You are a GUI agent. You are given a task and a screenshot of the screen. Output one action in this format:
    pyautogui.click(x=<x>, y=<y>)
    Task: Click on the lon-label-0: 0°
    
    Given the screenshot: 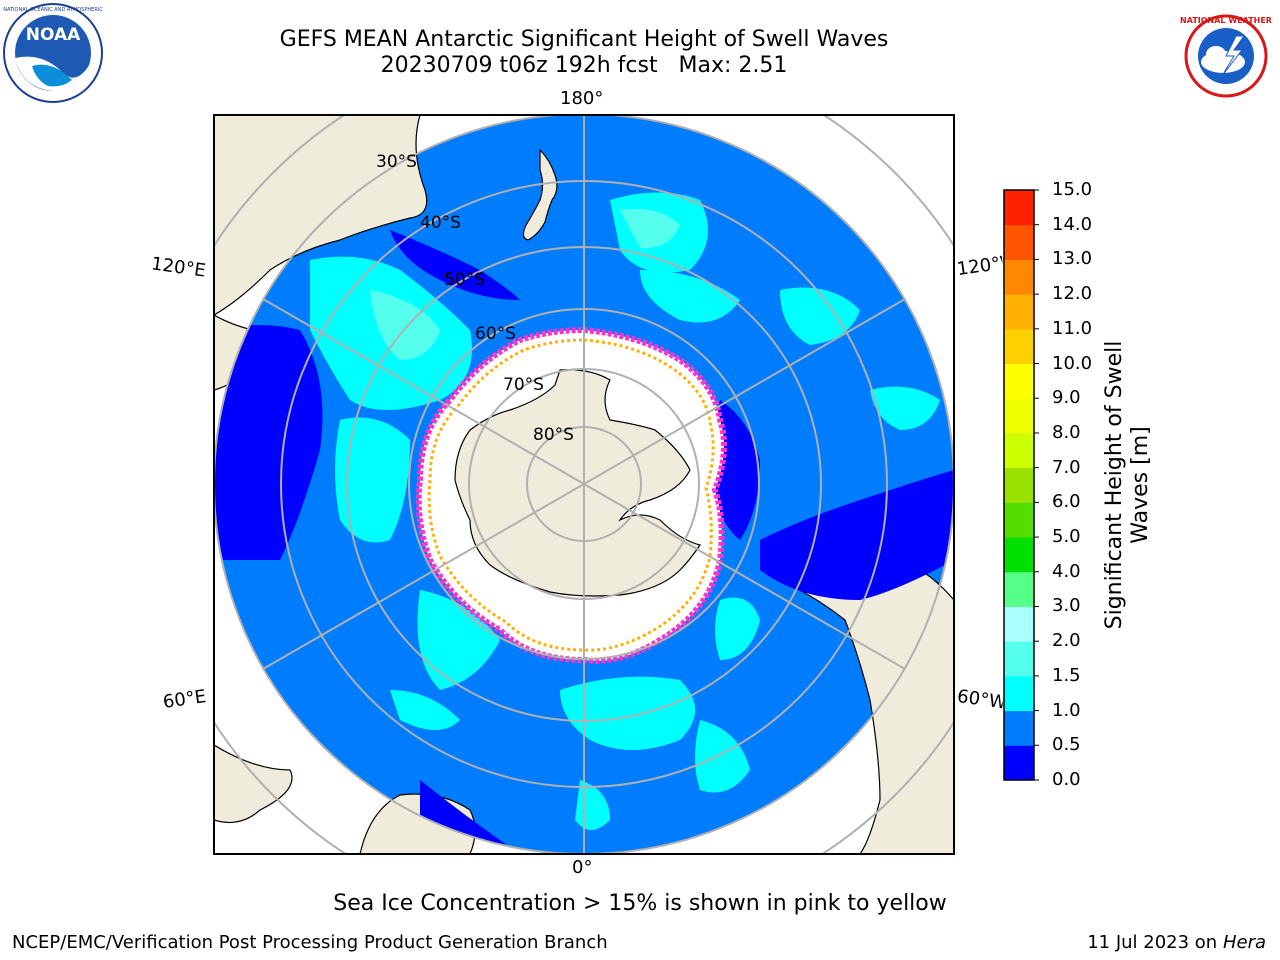 What is the action you would take?
    pyautogui.click(x=582, y=867)
    